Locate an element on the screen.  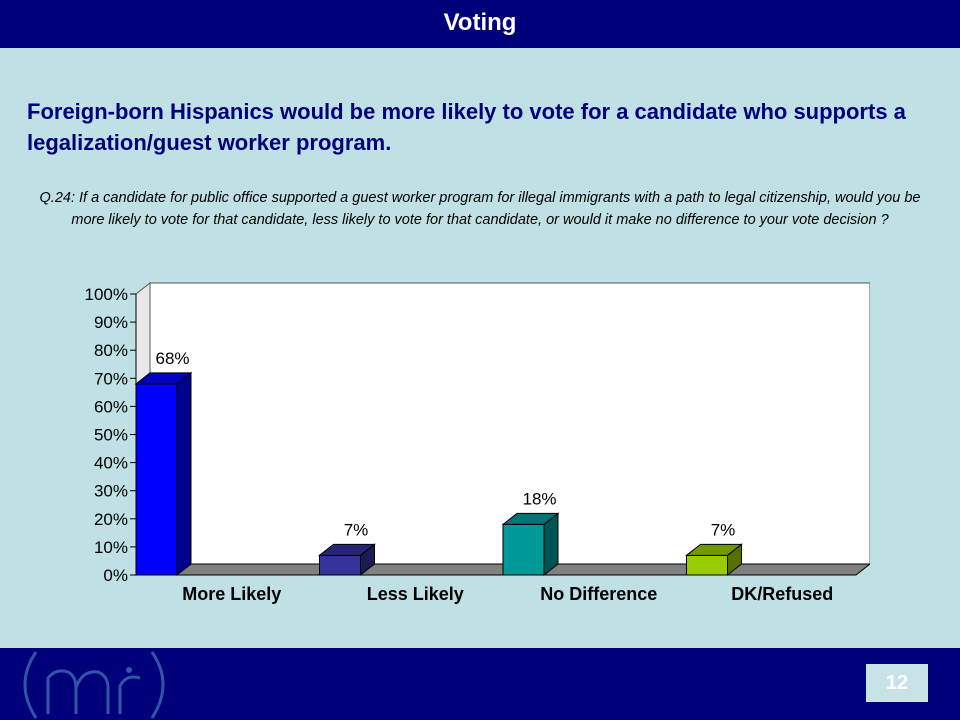
y-tick-label: 40% is located at coordinates (111, 463).